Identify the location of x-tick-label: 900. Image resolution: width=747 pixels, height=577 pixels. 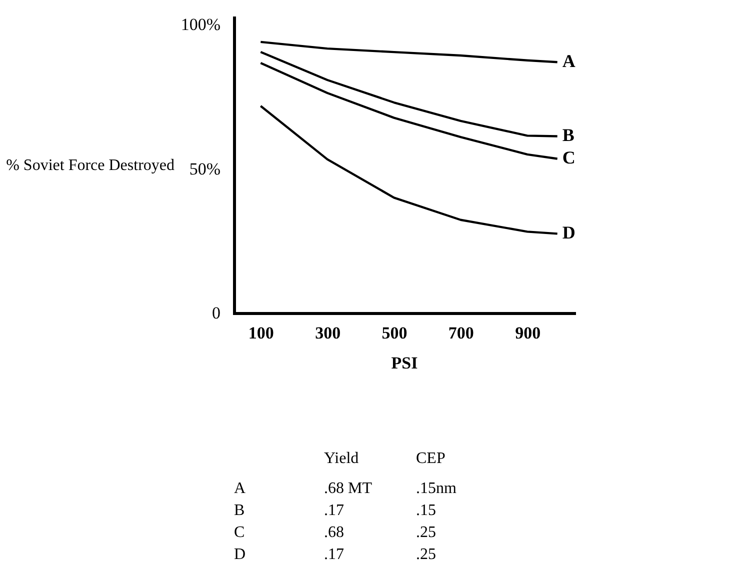
(528, 333).